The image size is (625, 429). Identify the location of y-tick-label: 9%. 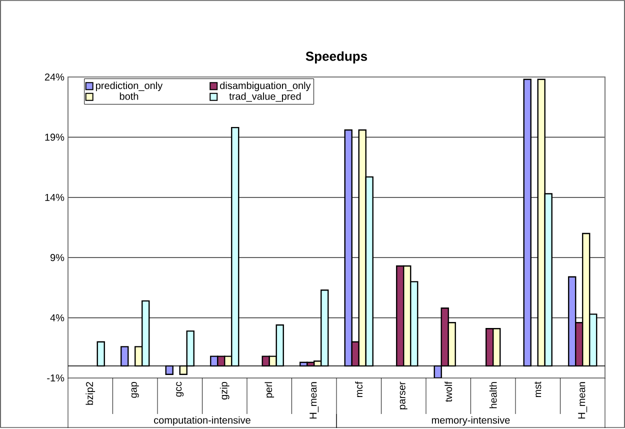
(57, 258).